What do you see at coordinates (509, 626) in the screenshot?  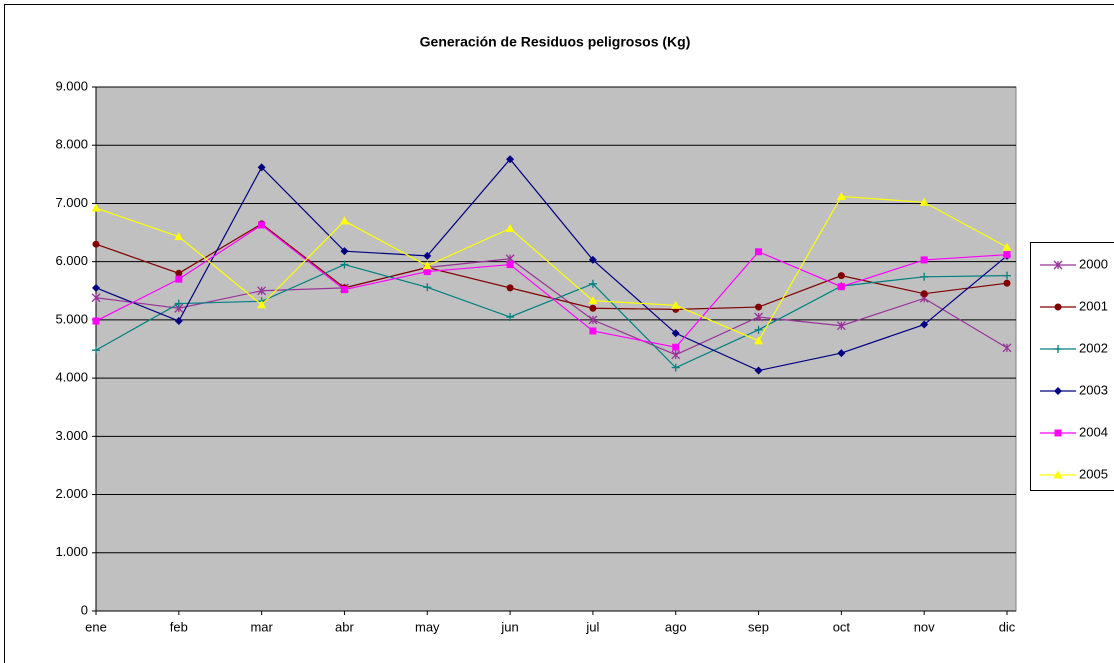 I see `x-tick-label: jun` at bounding box center [509, 626].